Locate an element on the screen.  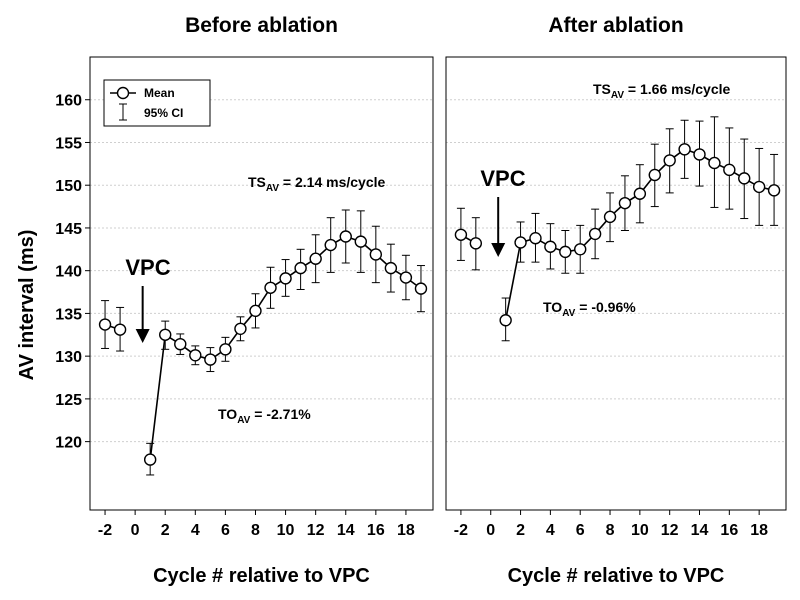
legend-ci-label: 95% CI is located at coordinates (163, 113).